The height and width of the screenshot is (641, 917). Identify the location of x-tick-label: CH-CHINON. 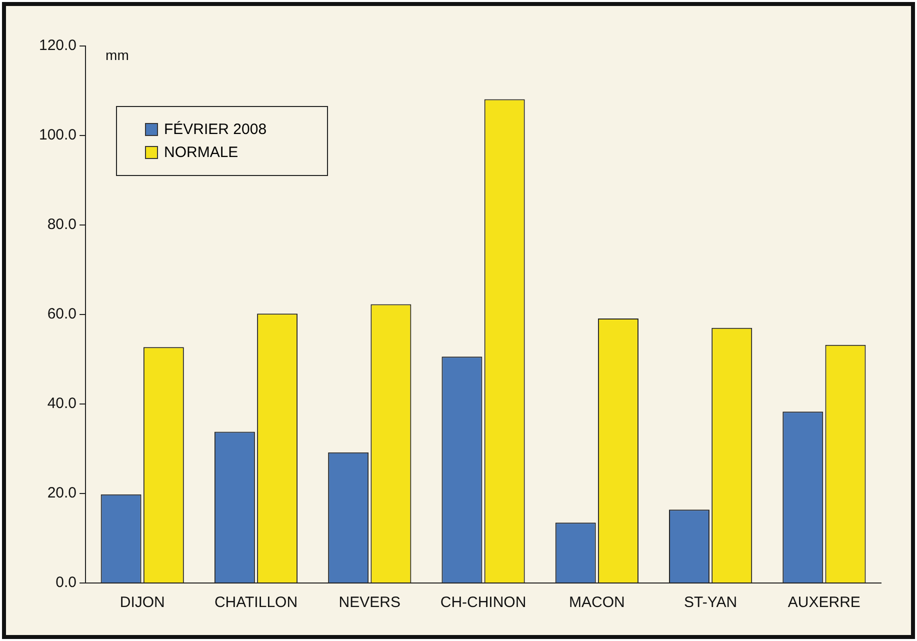
(483, 603).